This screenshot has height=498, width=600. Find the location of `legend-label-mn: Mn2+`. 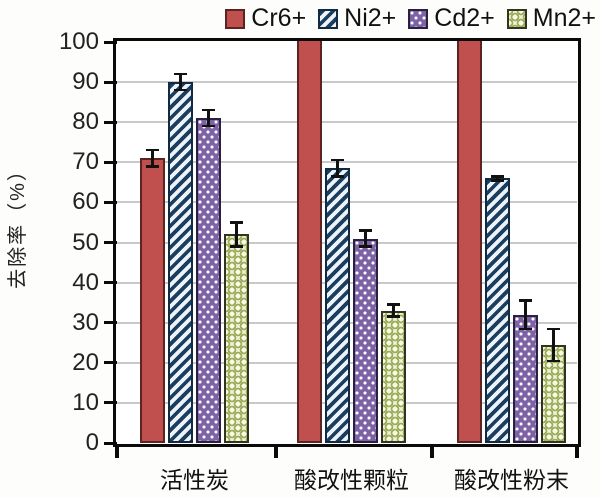

legend-label-mn: Mn2+ is located at coordinates (564, 18).